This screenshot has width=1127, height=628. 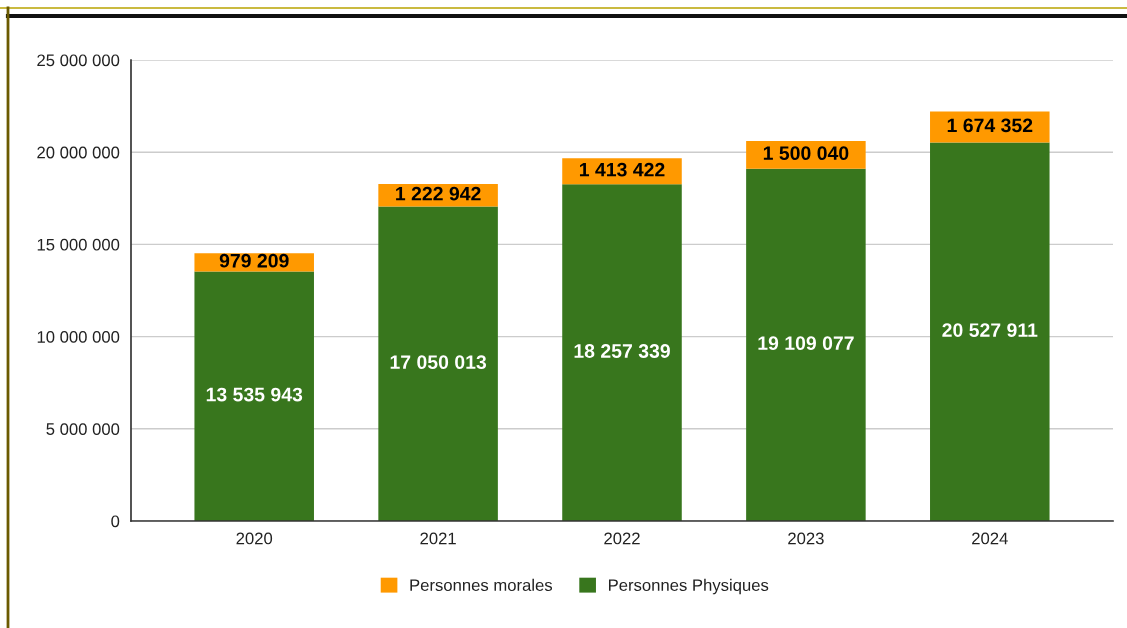 What do you see at coordinates (254, 260) in the screenshot?
I see `data-label: 979 209` at bounding box center [254, 260].